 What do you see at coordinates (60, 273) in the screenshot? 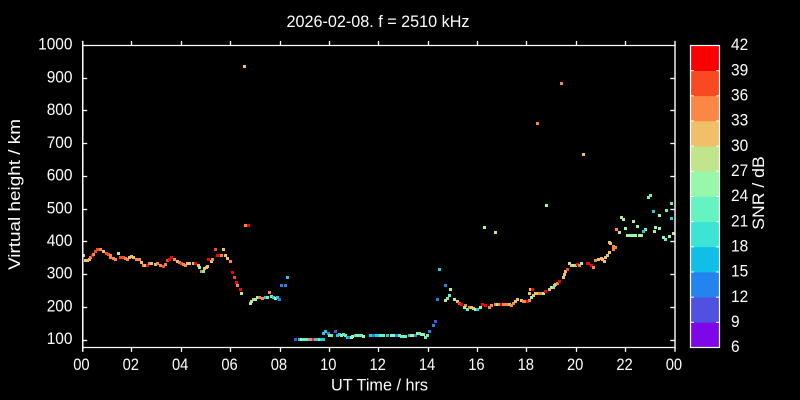
I see `svg-text: 300` at bounding box center [60, 273].